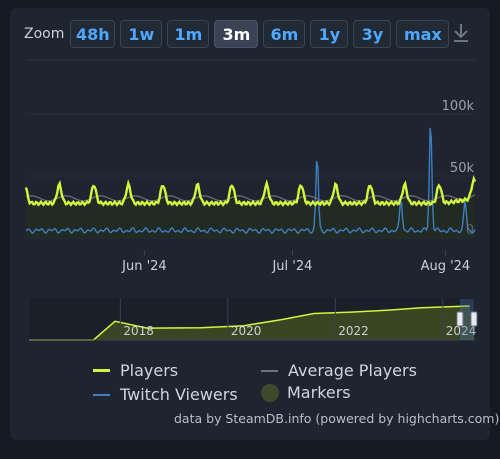 This screenshot has height=459, width=500. I want to click on download-icon, so click(461, 33).